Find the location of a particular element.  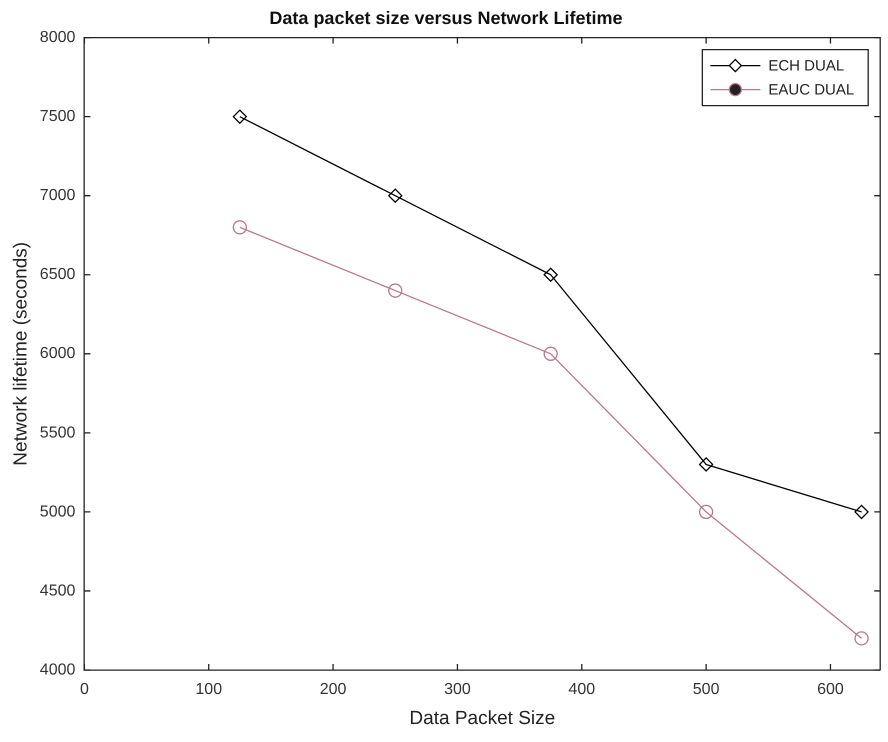

x-tick-label: 300 is located at coordinates (457, 689).